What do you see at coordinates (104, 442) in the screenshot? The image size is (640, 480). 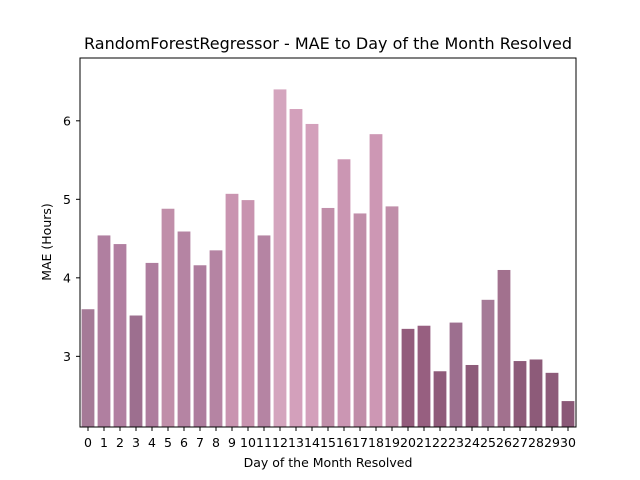 I see `x-tick-label: 1` at bounding box center [104, 442].